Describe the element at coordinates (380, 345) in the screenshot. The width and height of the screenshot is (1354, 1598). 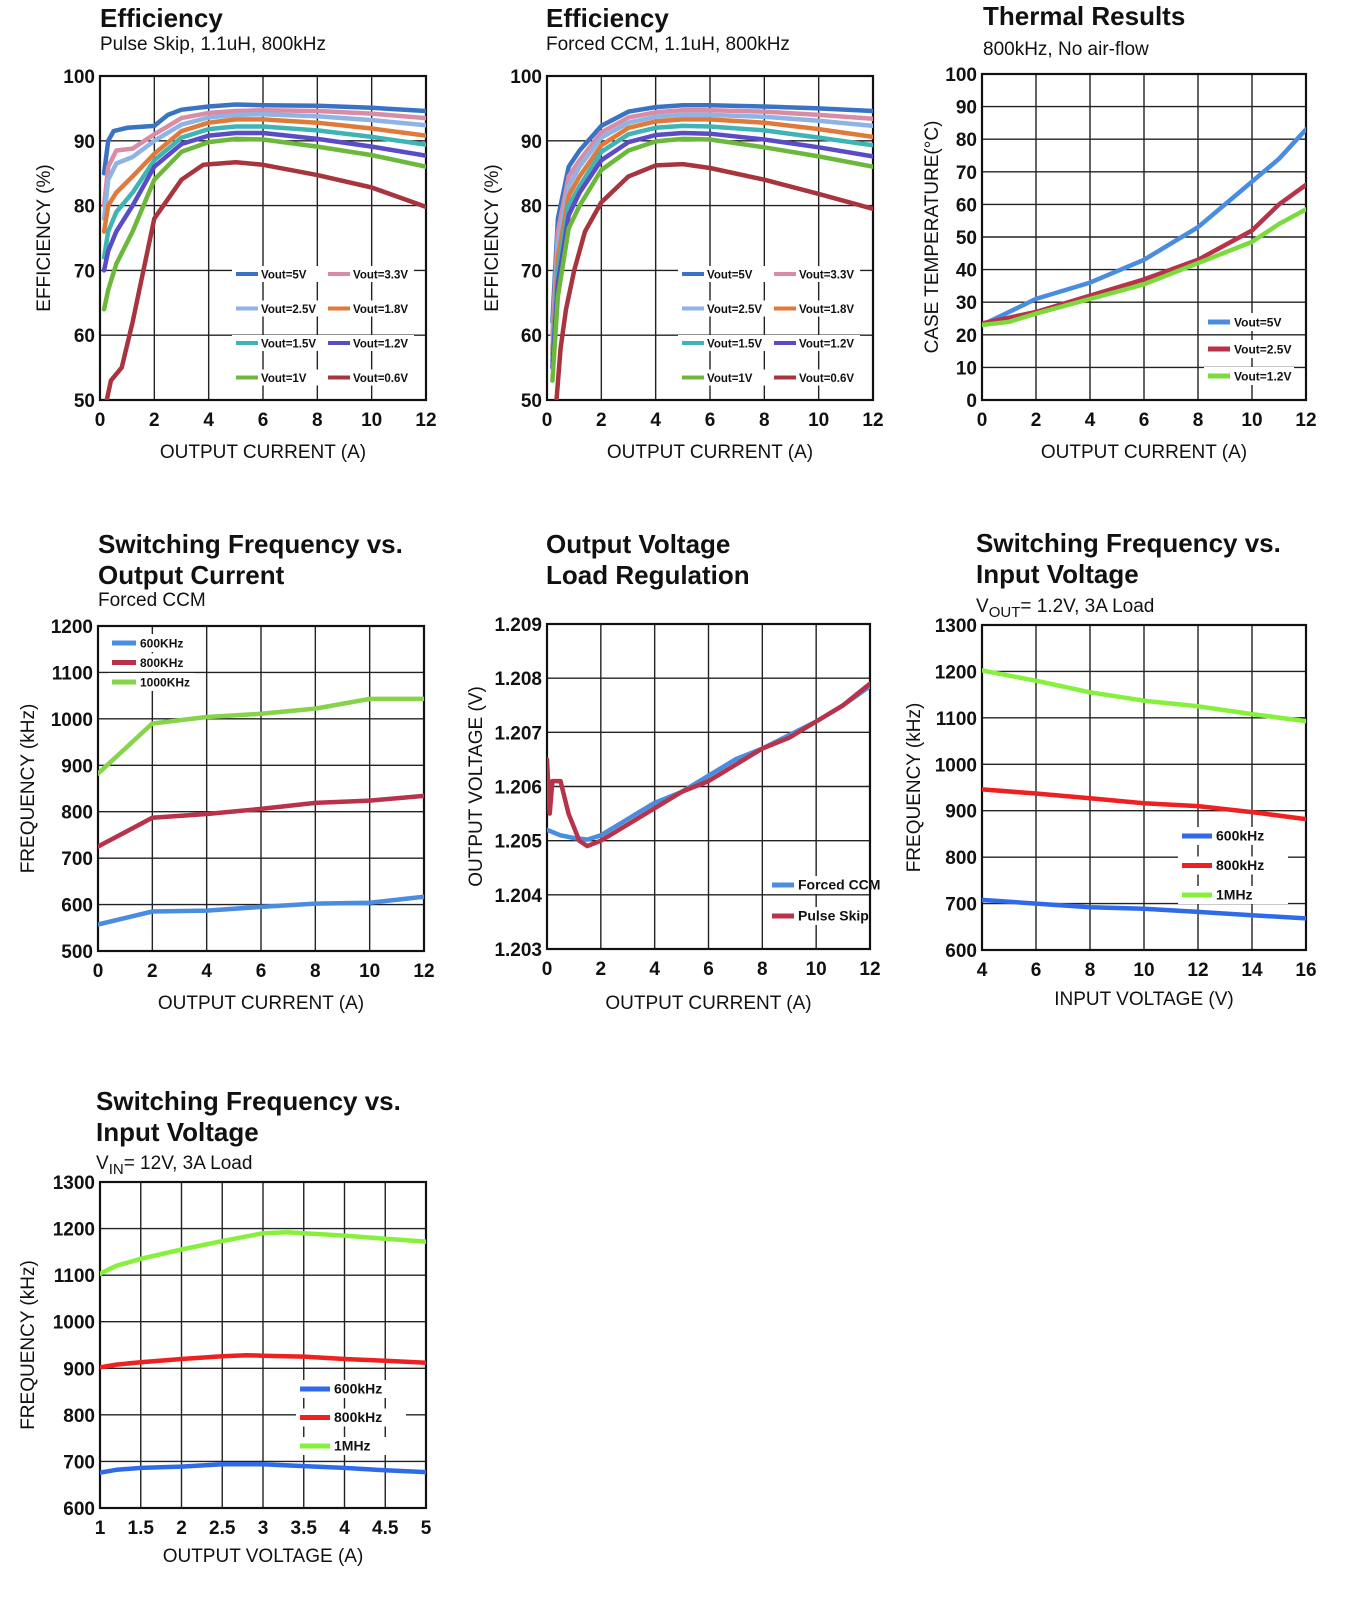
I see `legend-label: Vout=1.2V` at that location.